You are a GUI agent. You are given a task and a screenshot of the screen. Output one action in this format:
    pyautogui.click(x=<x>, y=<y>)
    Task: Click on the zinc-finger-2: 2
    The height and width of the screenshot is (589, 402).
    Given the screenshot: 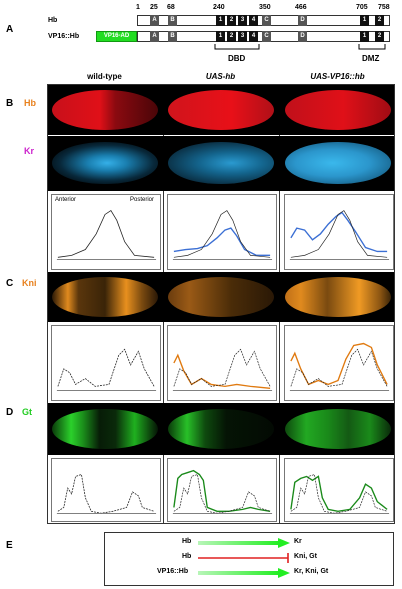 What is the action you would take?
    pyautogui.click(x=231, y=20)
    